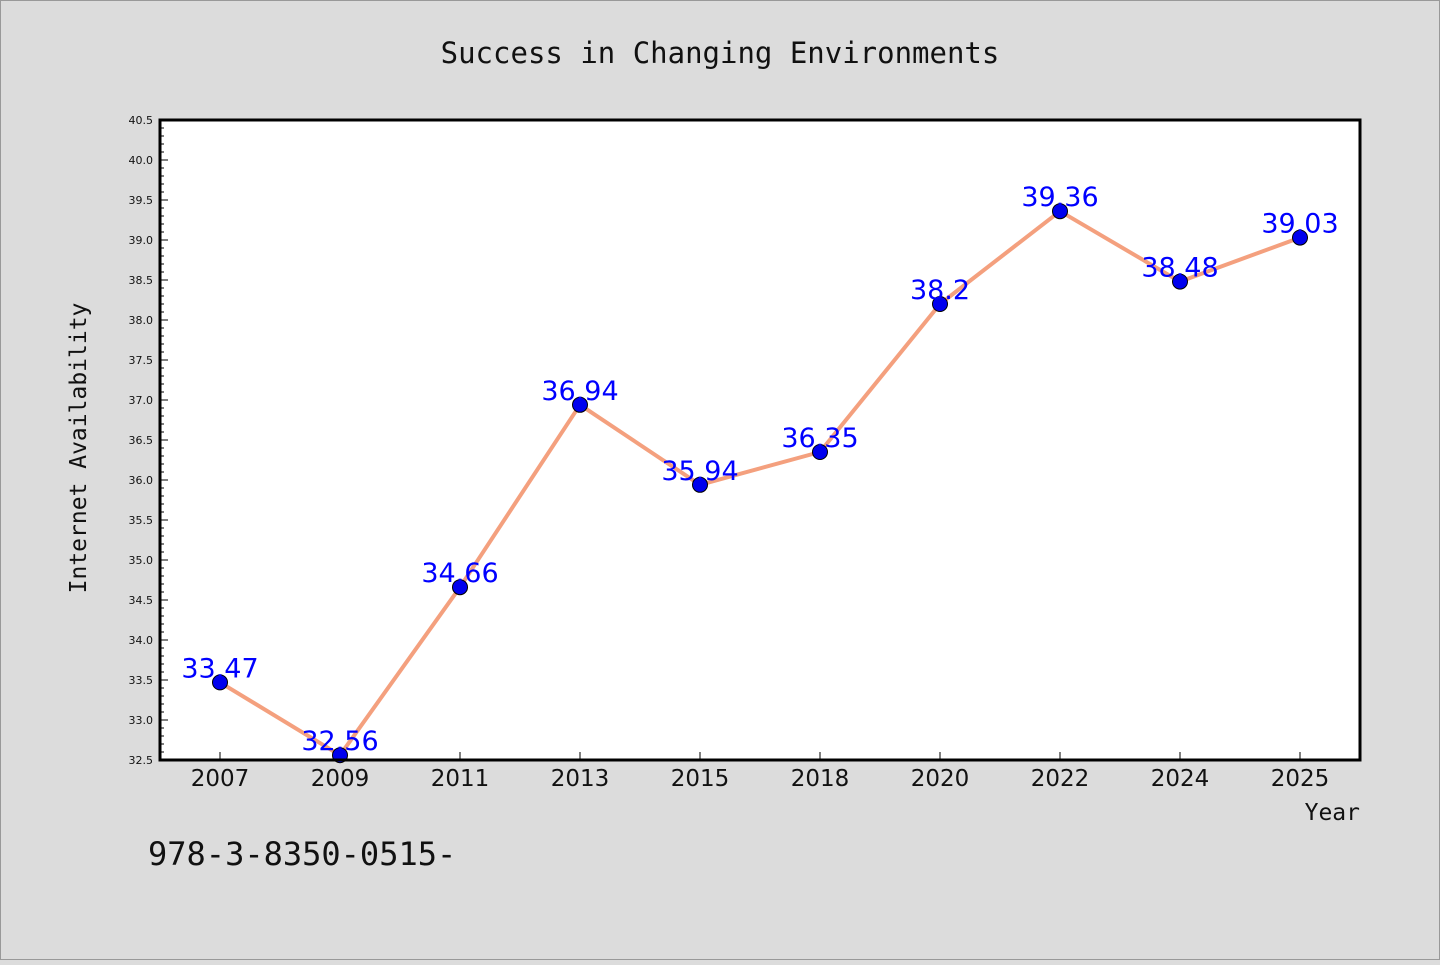 The width and height of the screenshot is (1440, 965). What do you see at coordinates (141, 400) in the screenshot?
I see `y-tick-label: 37.0` at bounding box center [141, 400].